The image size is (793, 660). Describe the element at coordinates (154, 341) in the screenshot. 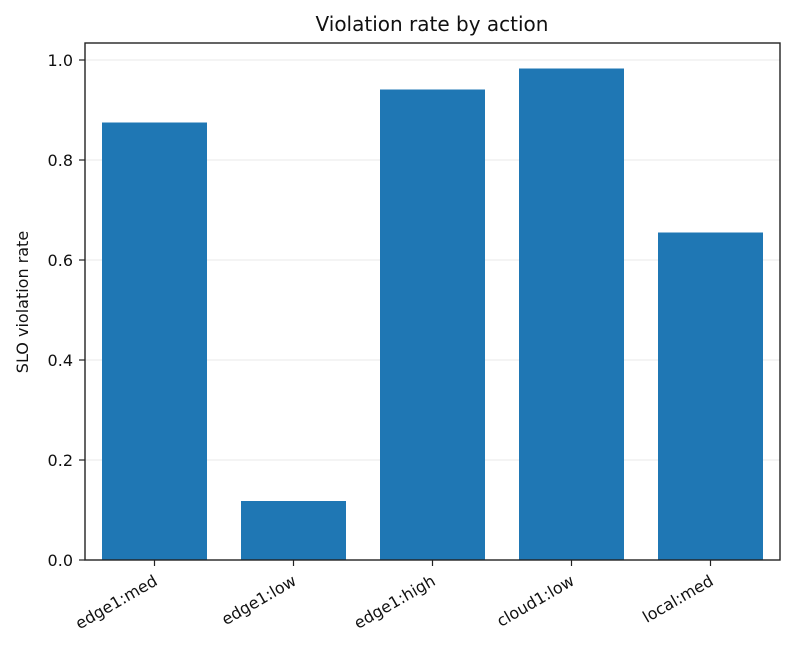

I see `bar-edge1-med` at that location.